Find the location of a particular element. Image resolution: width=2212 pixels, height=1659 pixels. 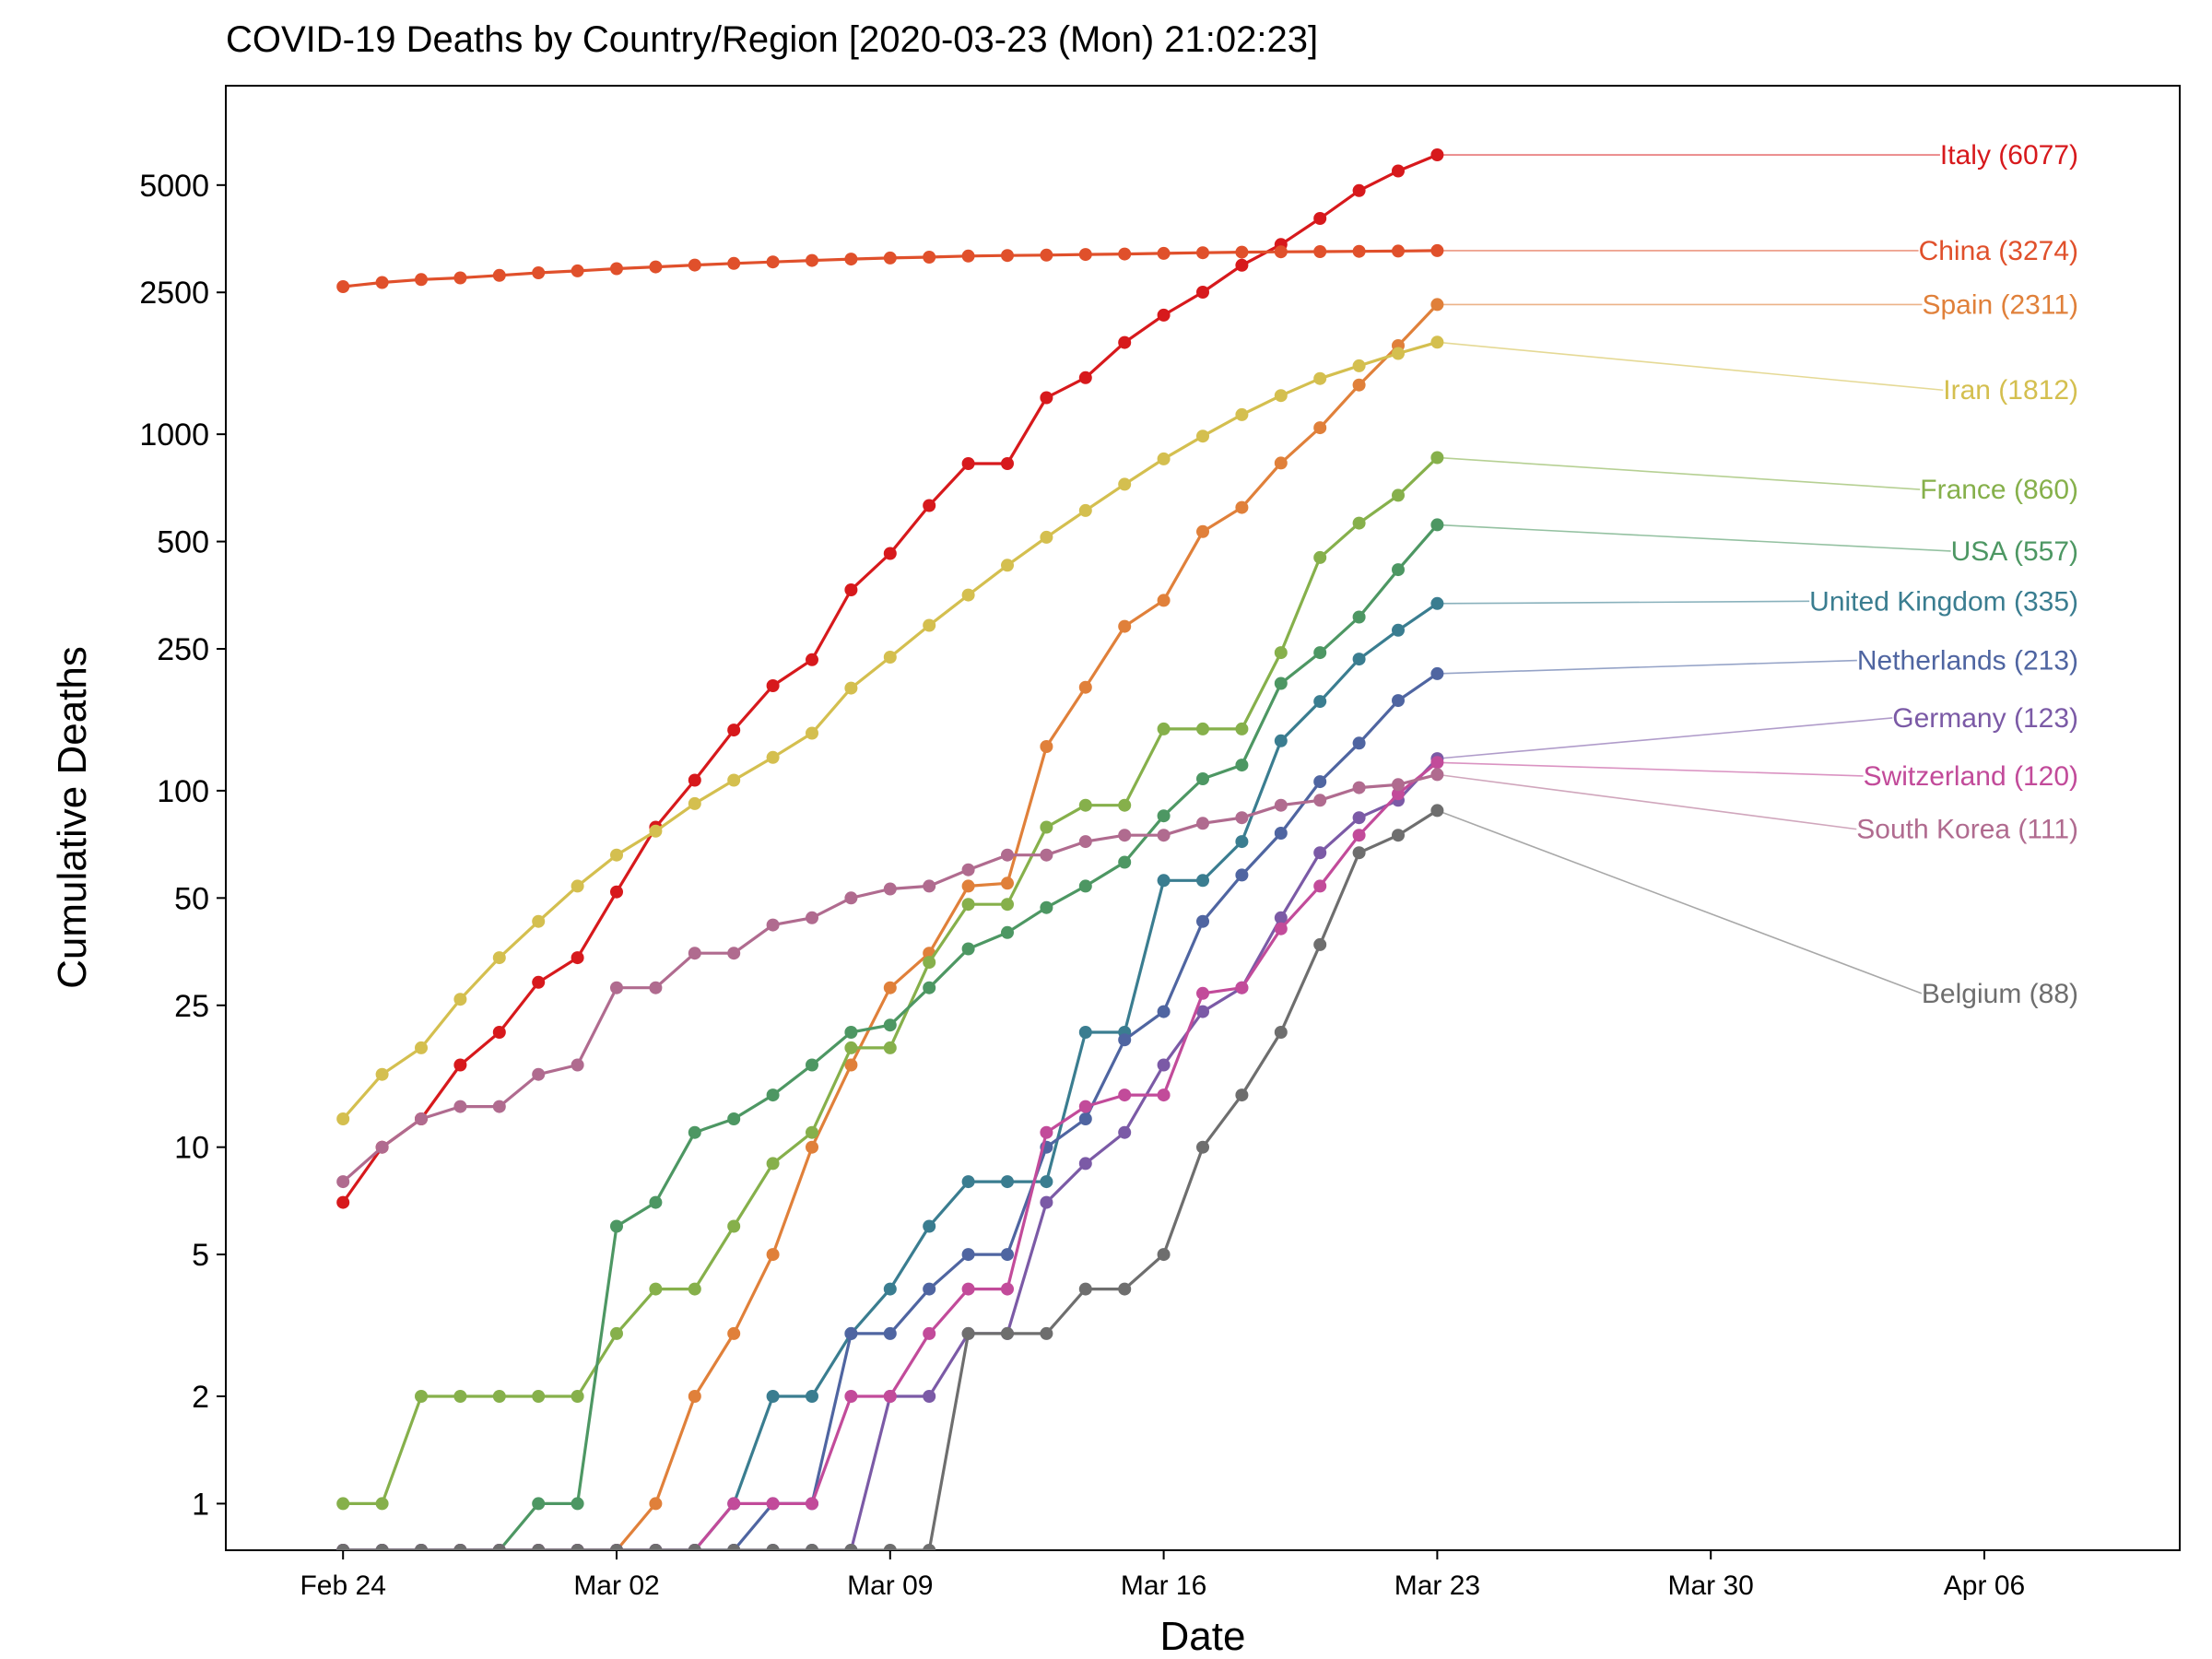

x-tick-label: Mar 09 is located at coordinates (890, 1586).